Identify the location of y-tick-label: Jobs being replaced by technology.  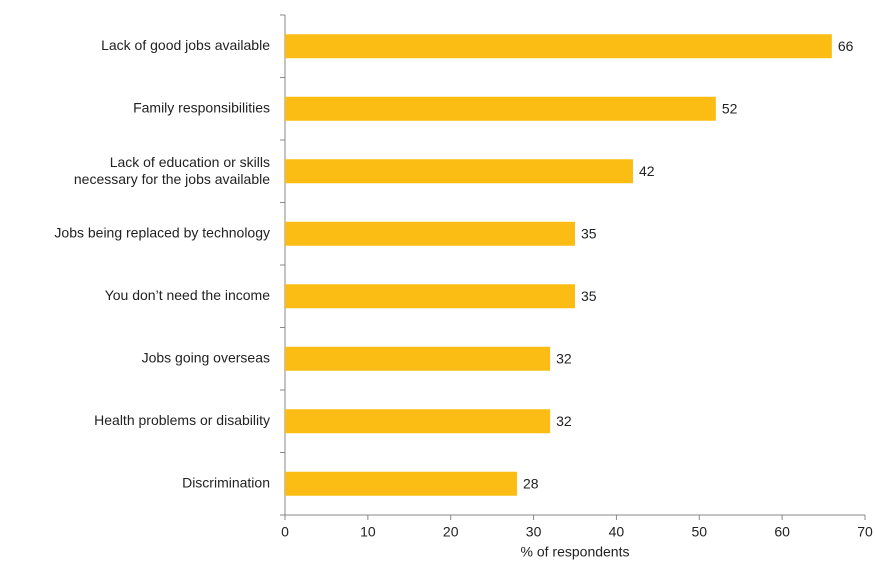
(162, 232).